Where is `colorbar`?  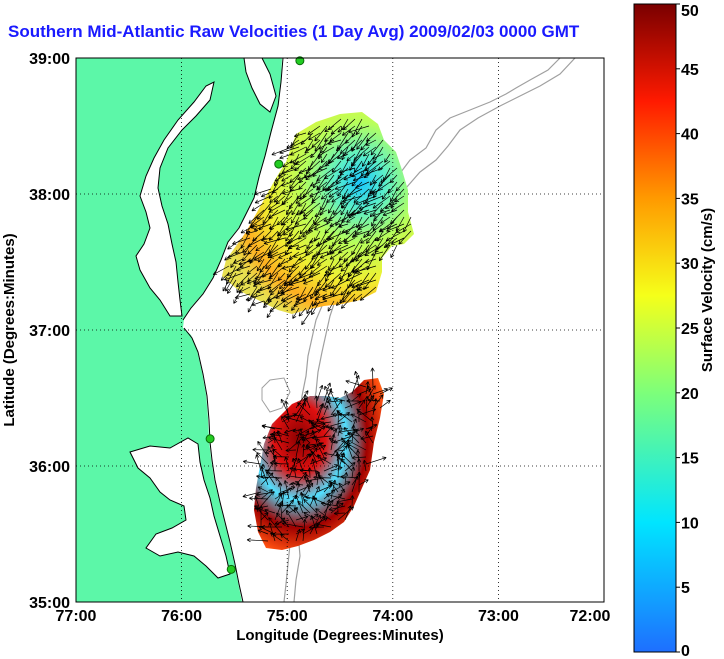
colorbar is located at coordinates (655, 328).